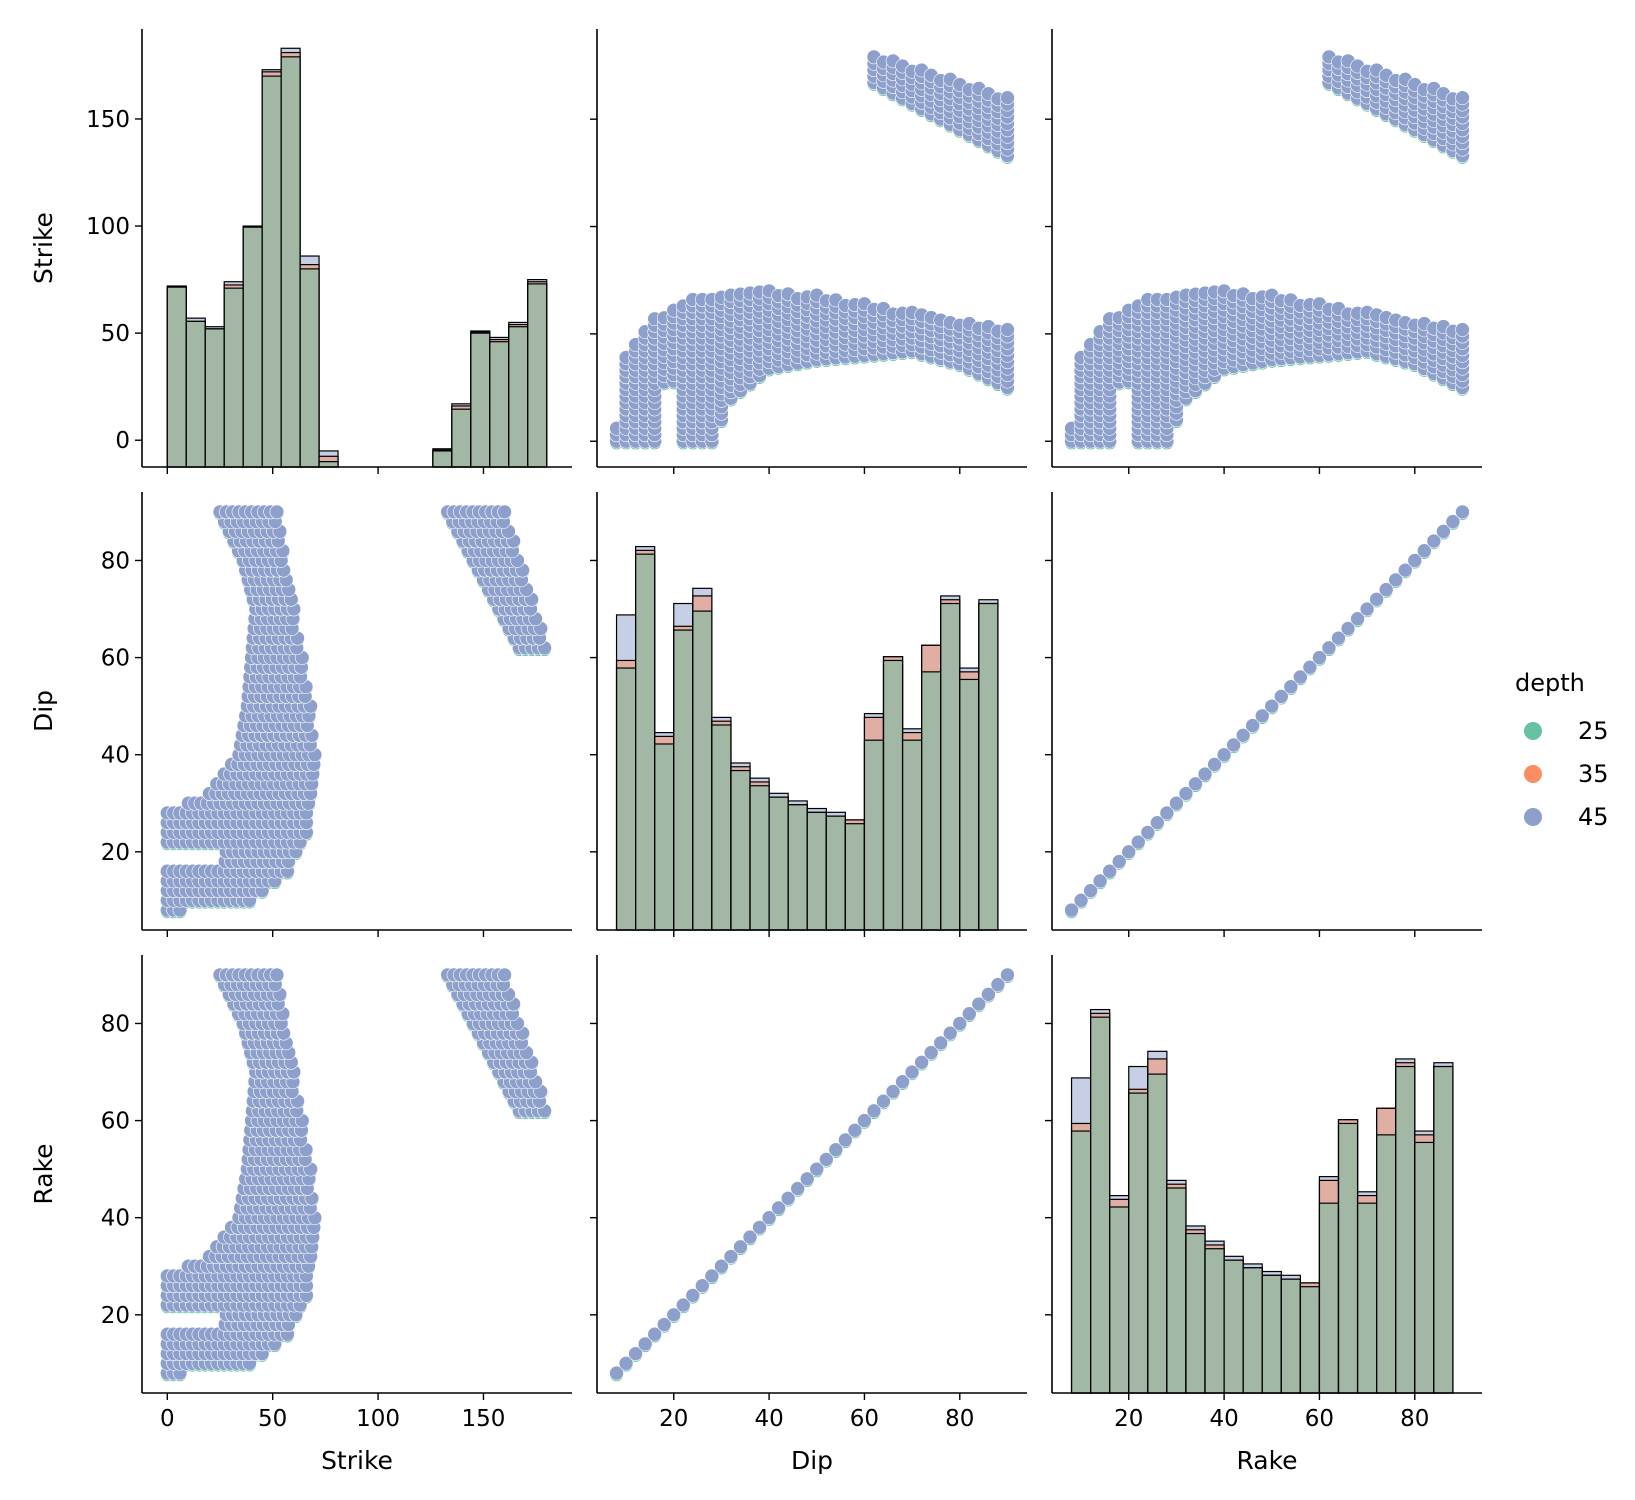 This screenshot has height=1500, width=1635. I want to click on panel-dip-vs-rake, so click(1263, 714).